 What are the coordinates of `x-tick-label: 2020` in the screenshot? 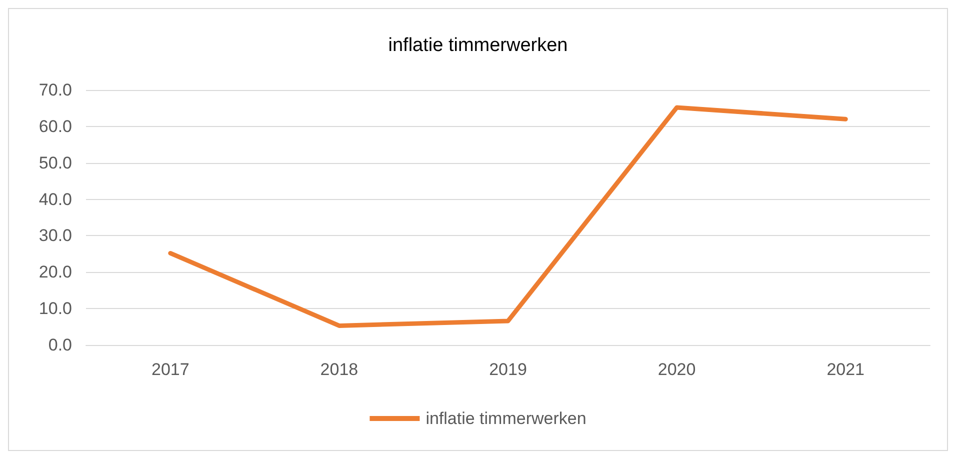 It's located at (677, 369).